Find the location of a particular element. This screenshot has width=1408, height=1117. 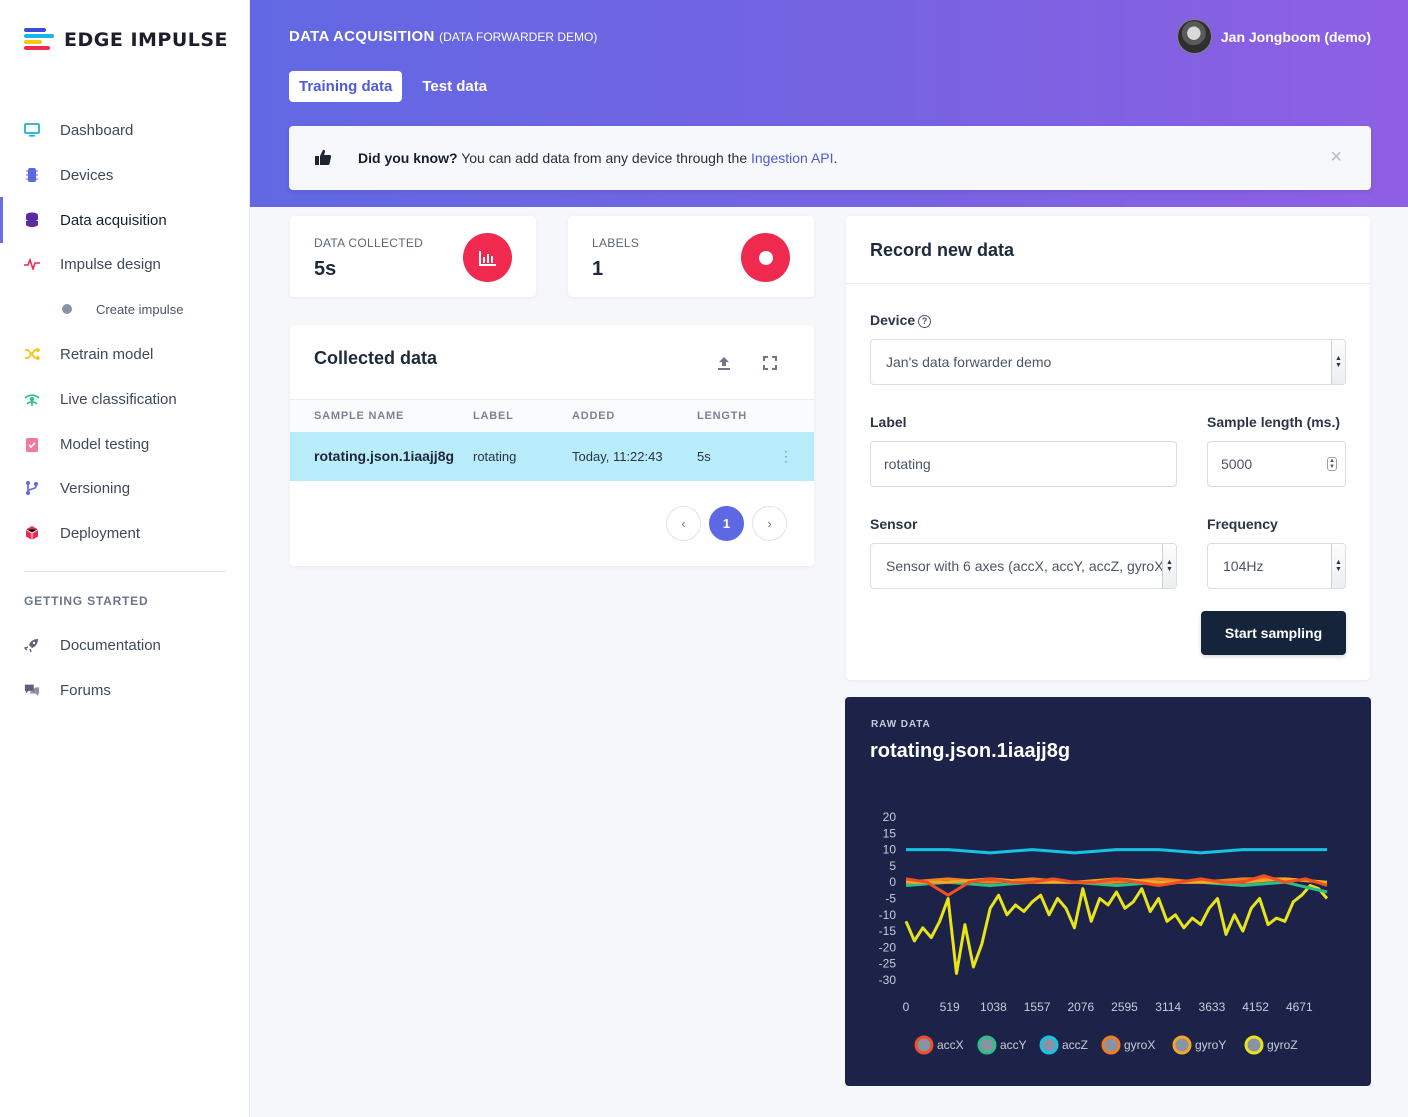

cube-icon is located at coordinates (32, 533).